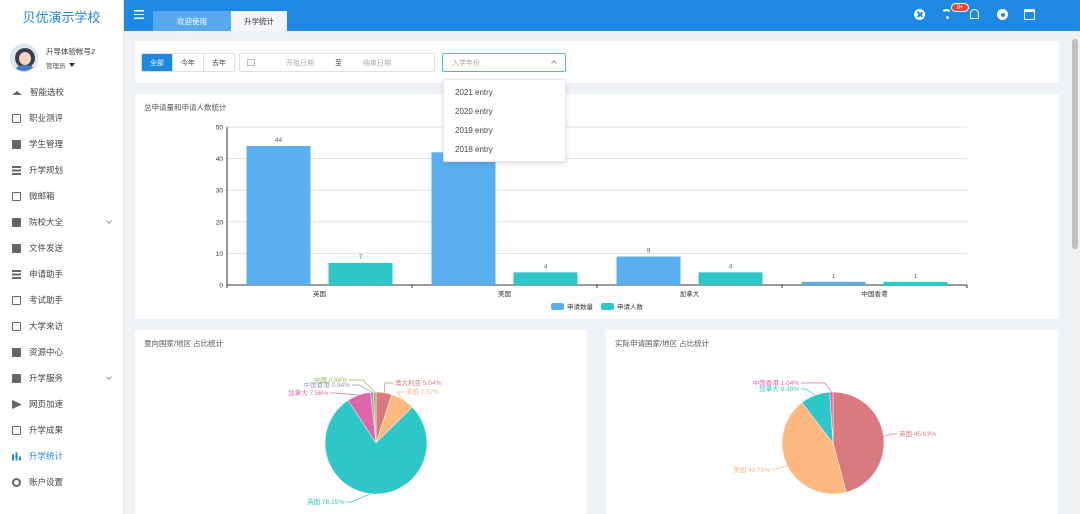 This screenshot has height=514, width=1080. Describe the element at coordinates (319, 293) in the screenshot. I see `x-tick-label: 英国` at that location.